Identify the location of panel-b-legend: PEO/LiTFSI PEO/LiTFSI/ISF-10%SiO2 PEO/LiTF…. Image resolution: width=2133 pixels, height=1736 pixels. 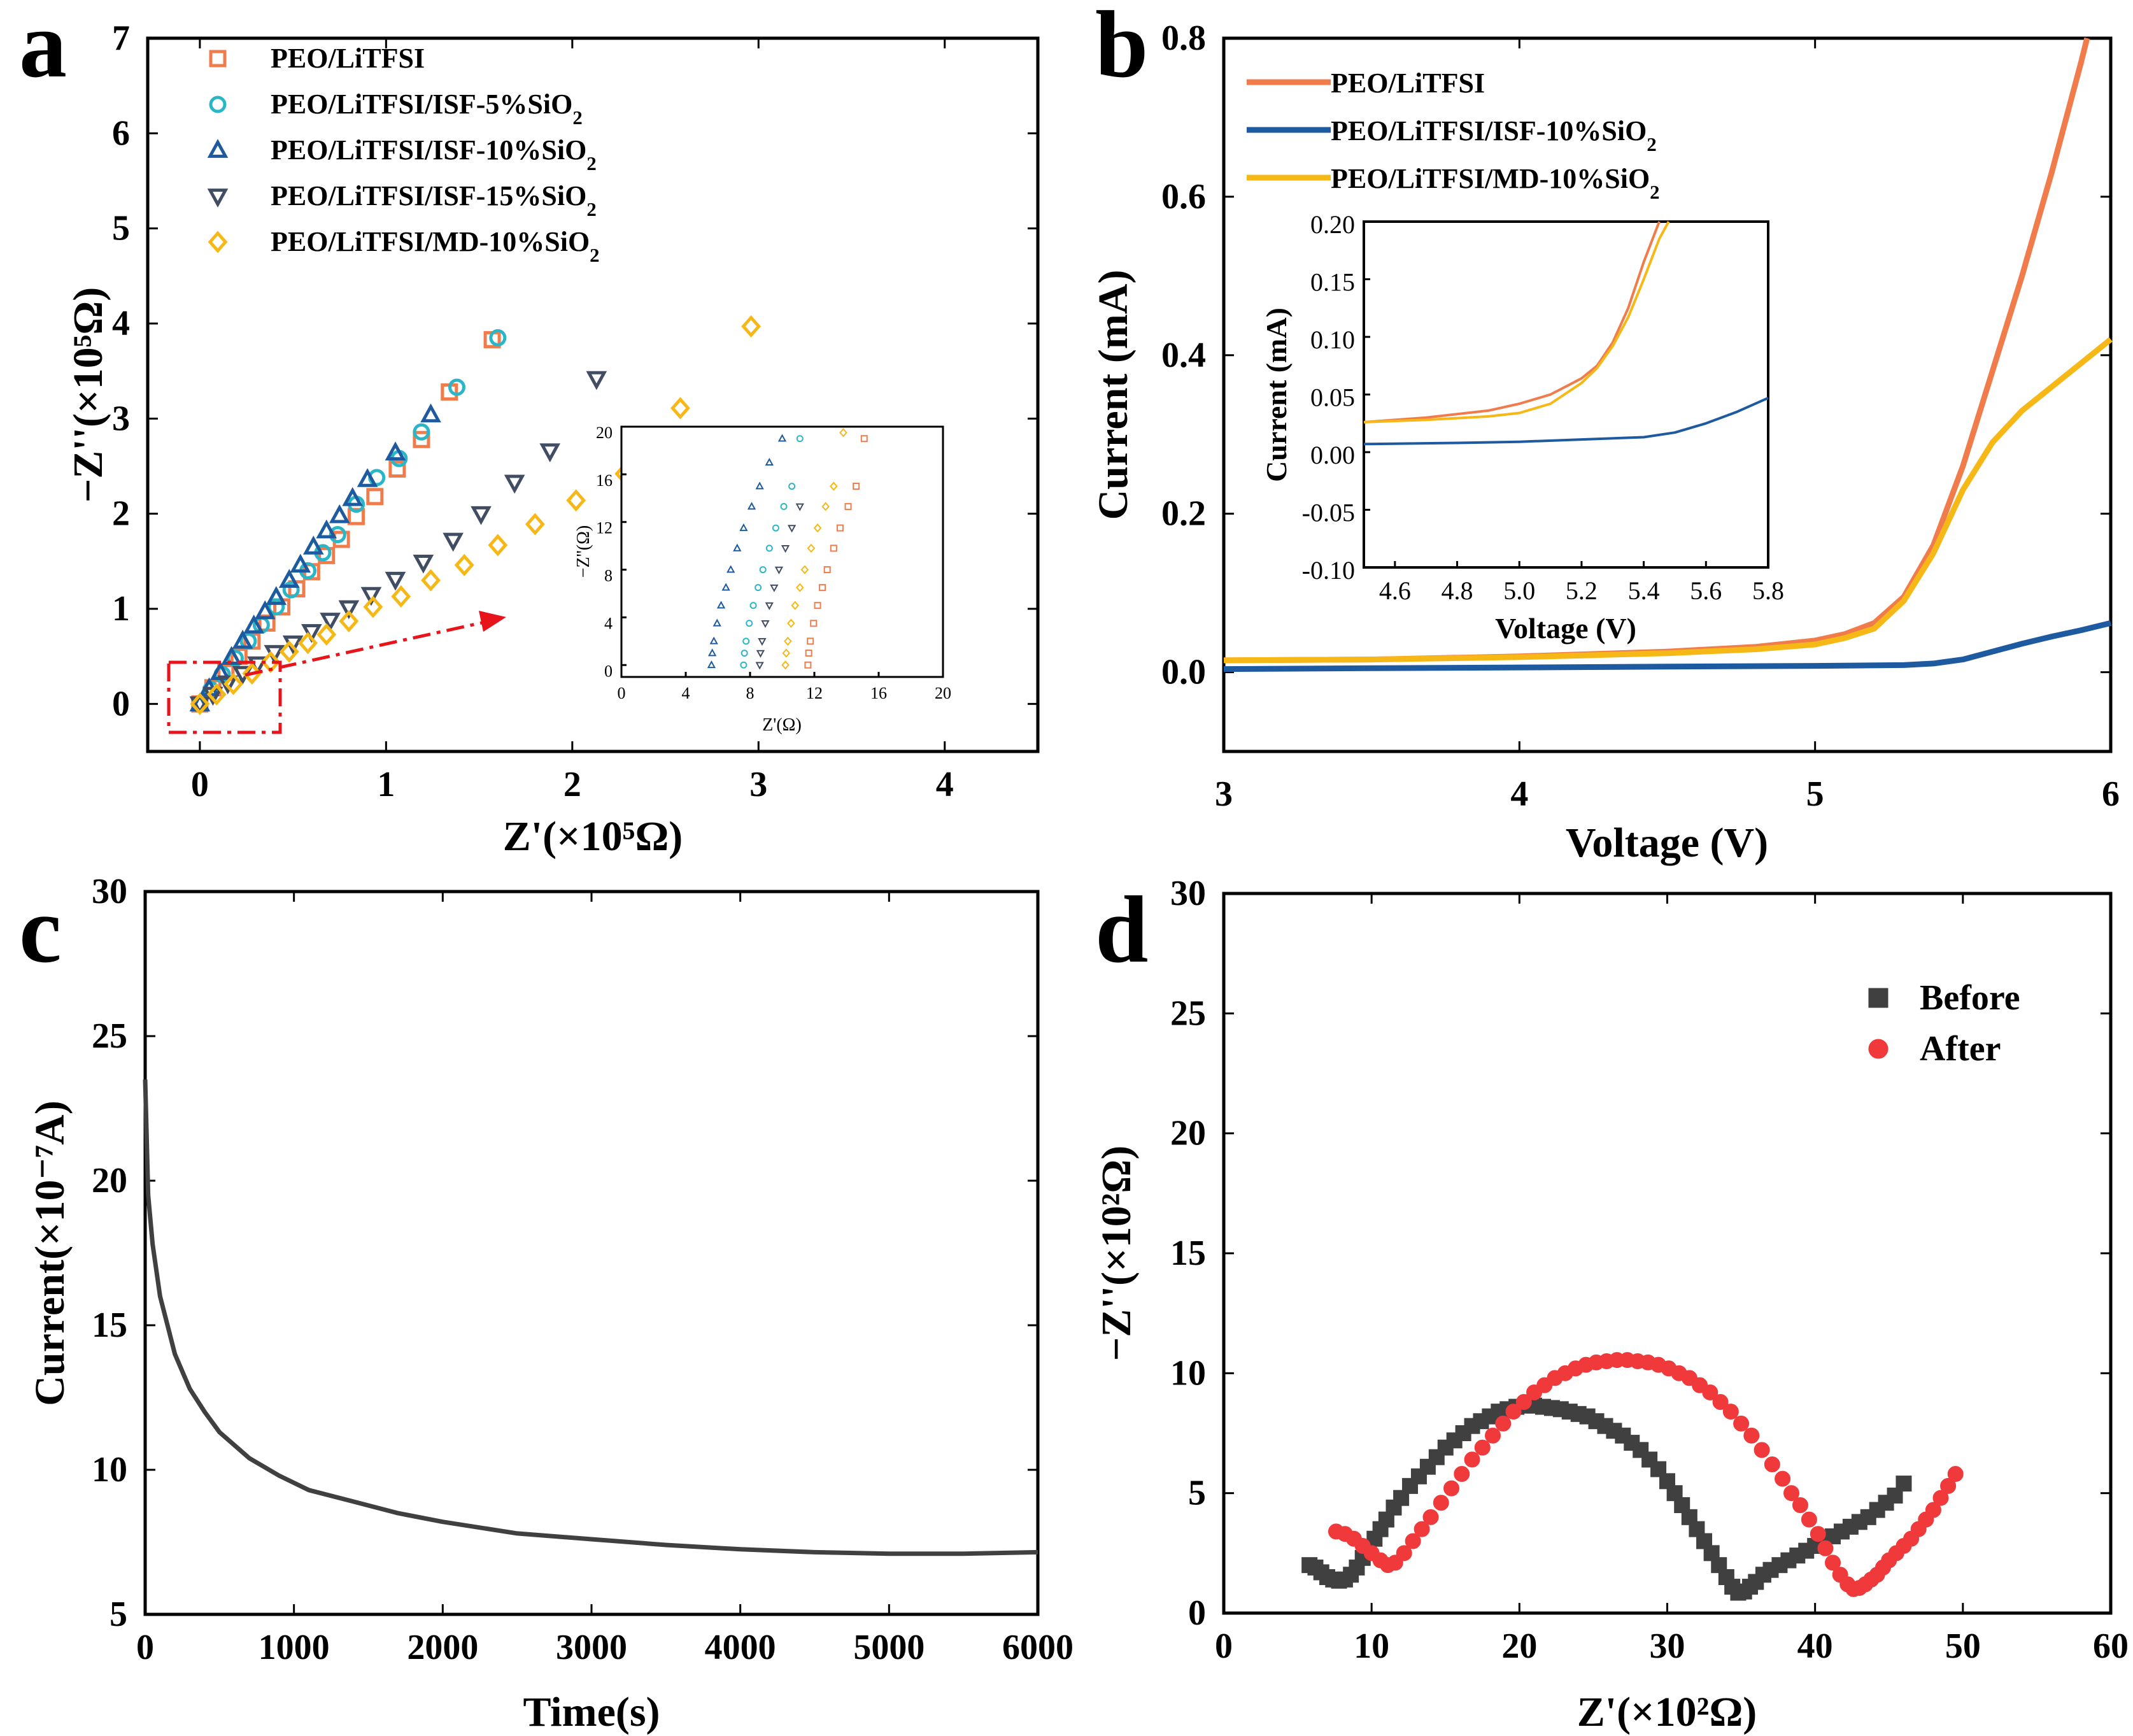
(1453, 135).